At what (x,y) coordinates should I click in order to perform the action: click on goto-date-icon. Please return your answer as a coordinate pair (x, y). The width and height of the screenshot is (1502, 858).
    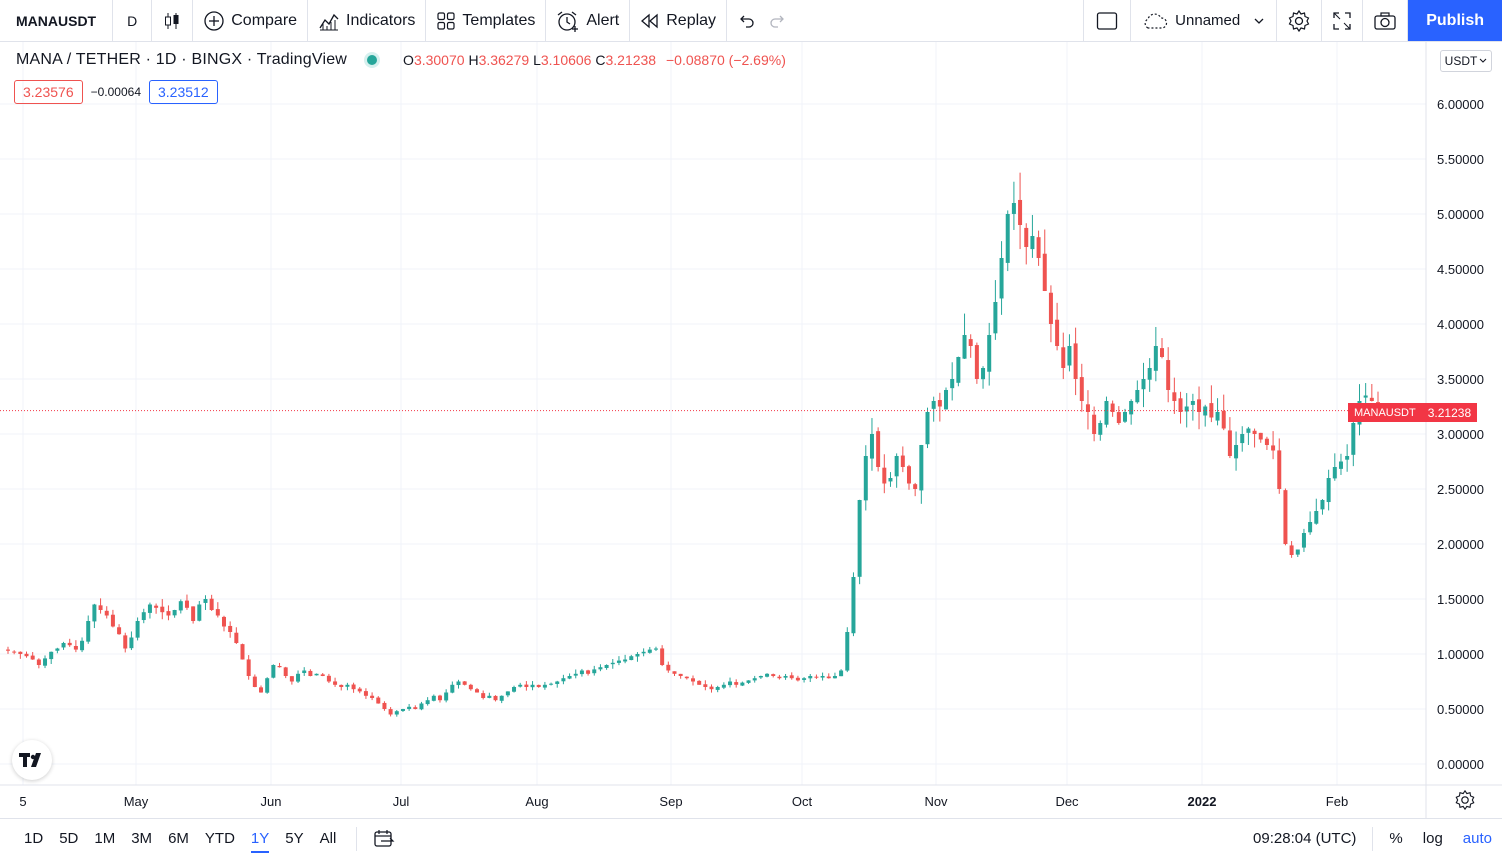
    Looking at the image, I should click on (384, 839).